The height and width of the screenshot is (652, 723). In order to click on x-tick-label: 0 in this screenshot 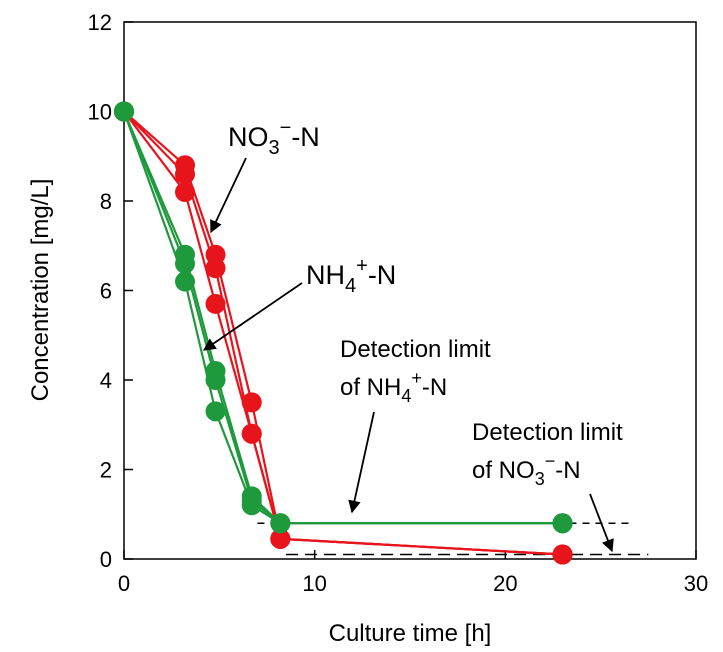, I will do `click(124, 583)`.